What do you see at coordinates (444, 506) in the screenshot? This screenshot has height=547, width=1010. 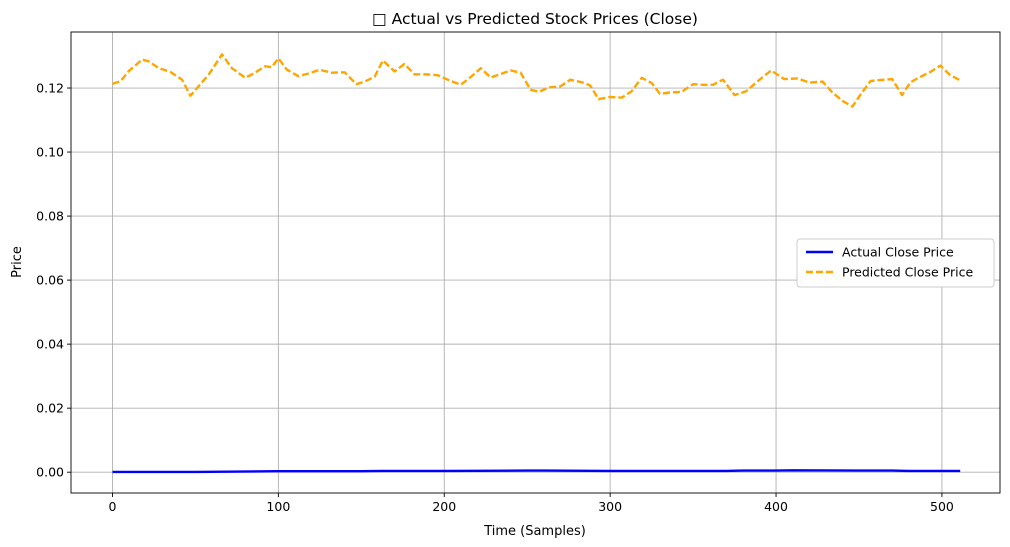 I see `x-tick-label: 200` at bounding box center [444, 506].